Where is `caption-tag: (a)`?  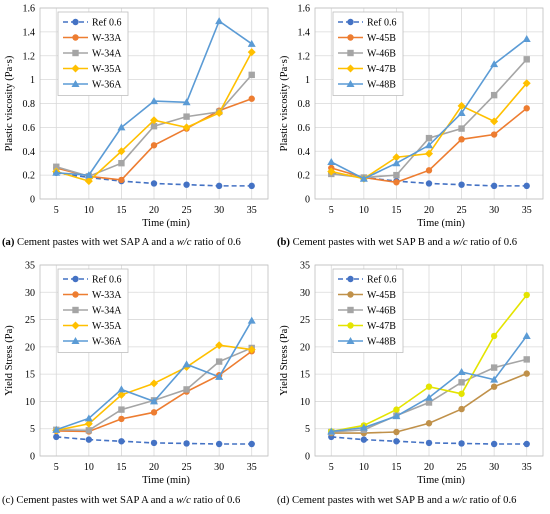
caption-tag: (a) is located at coordinates (8, 242).